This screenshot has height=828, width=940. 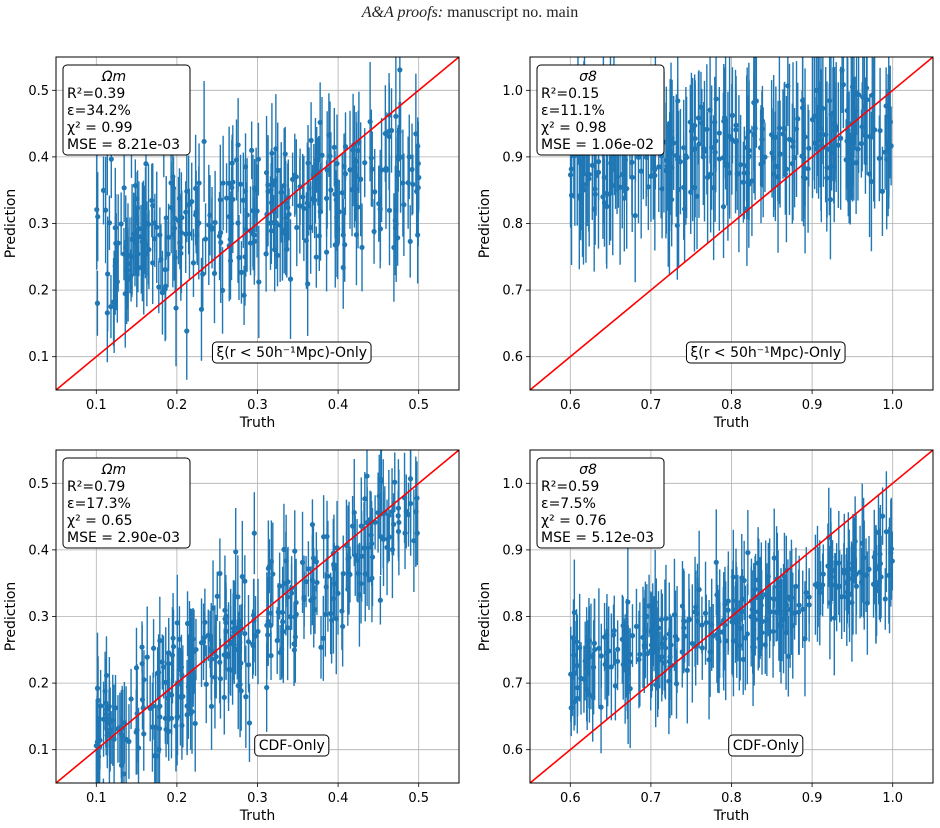 I want to click on stat-line: MSE = 1.06e-02, so click(x=597, y=145).